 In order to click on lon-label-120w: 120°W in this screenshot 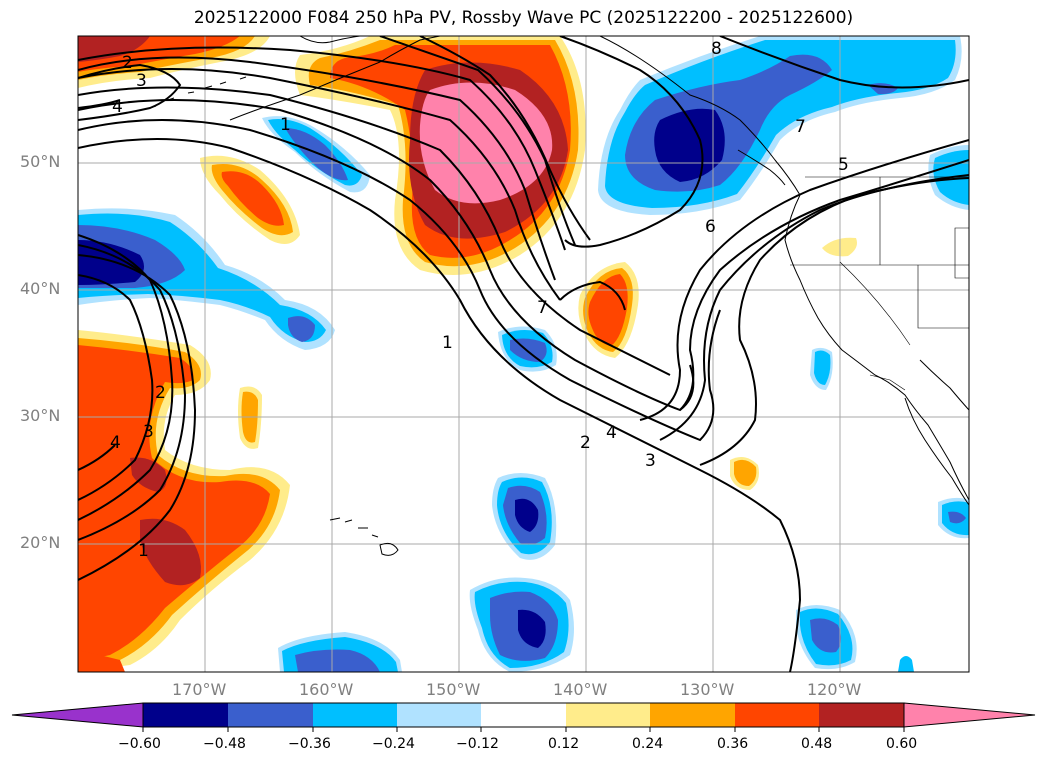, I will do `click(834, 689)`.